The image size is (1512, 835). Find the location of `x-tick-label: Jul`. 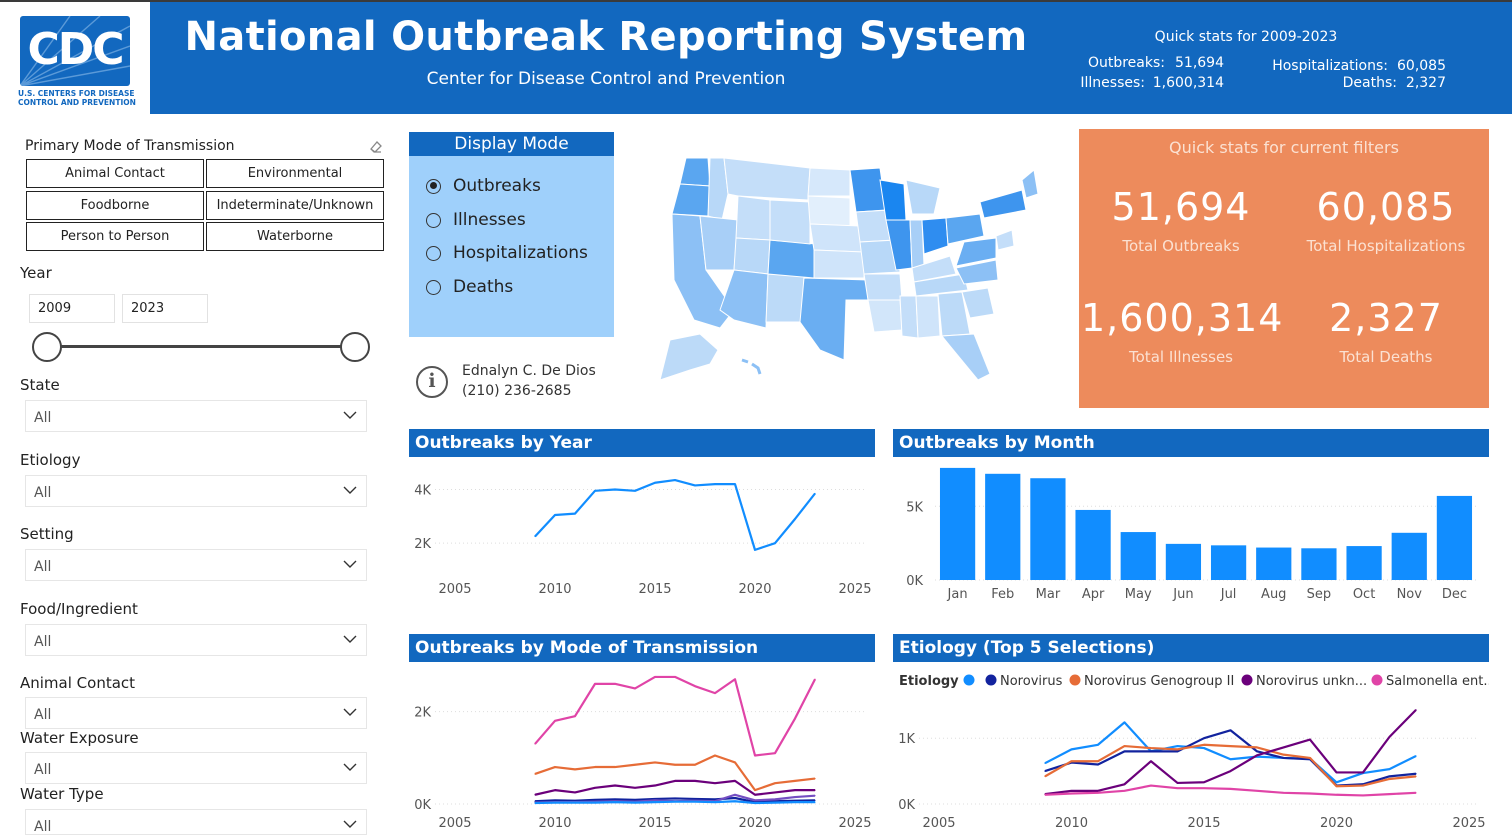

x-tick-label: Jul is located at coordinates (1228, 594).